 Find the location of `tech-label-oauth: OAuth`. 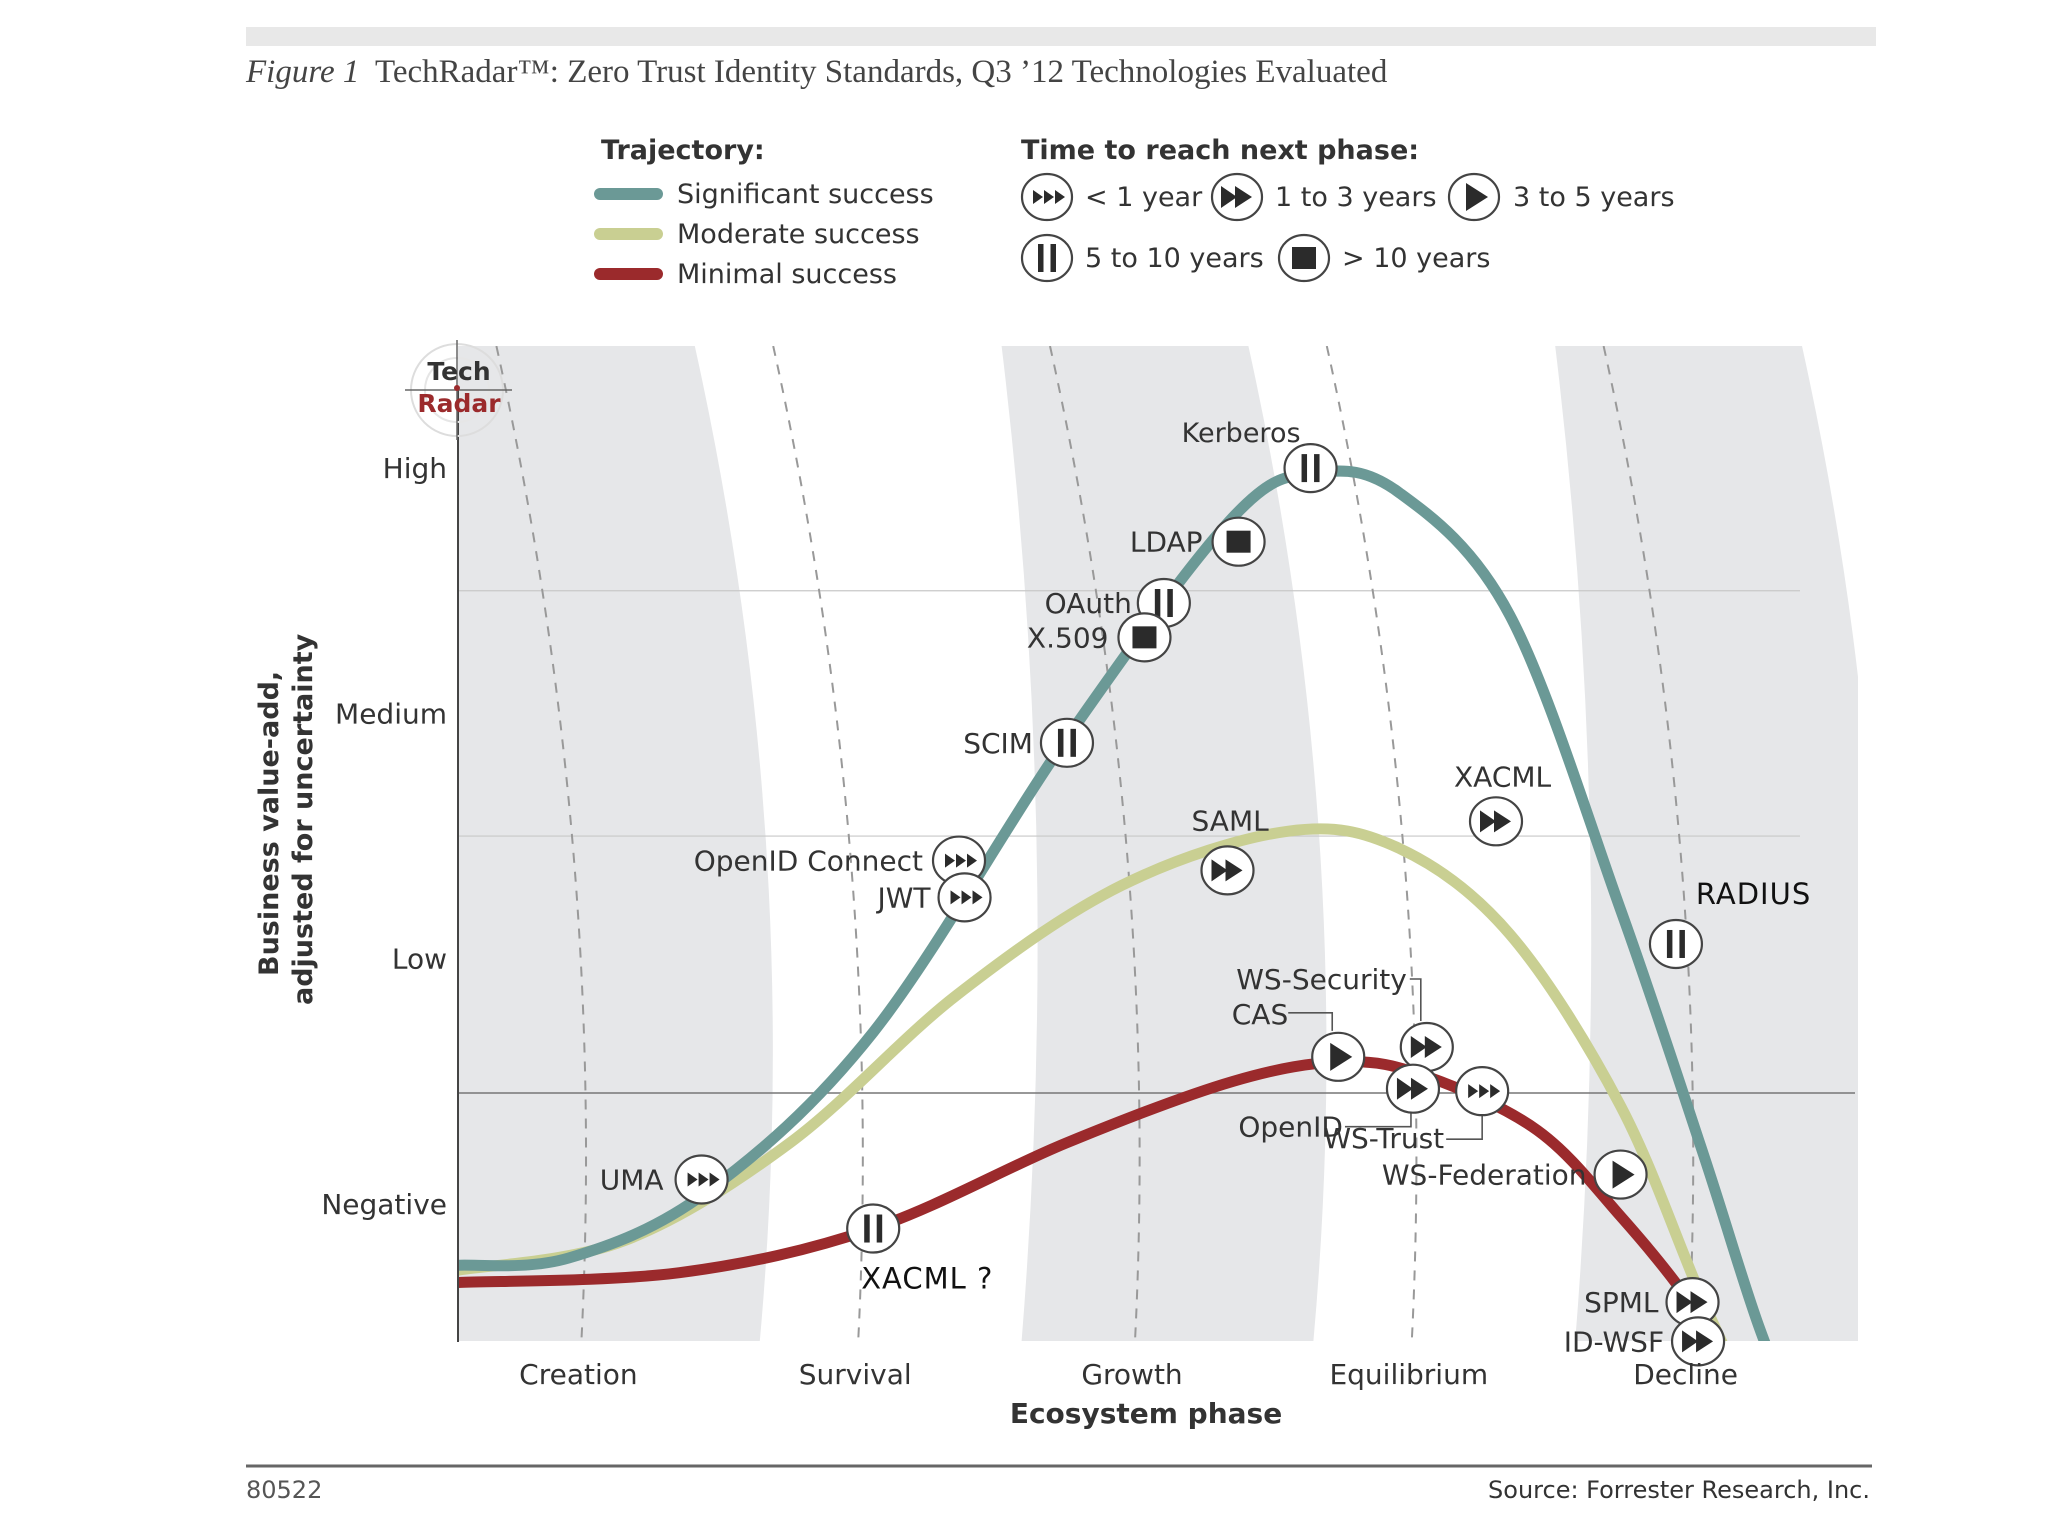

tech-label-oauth: OAuth is located at coordinates (1088, 603).